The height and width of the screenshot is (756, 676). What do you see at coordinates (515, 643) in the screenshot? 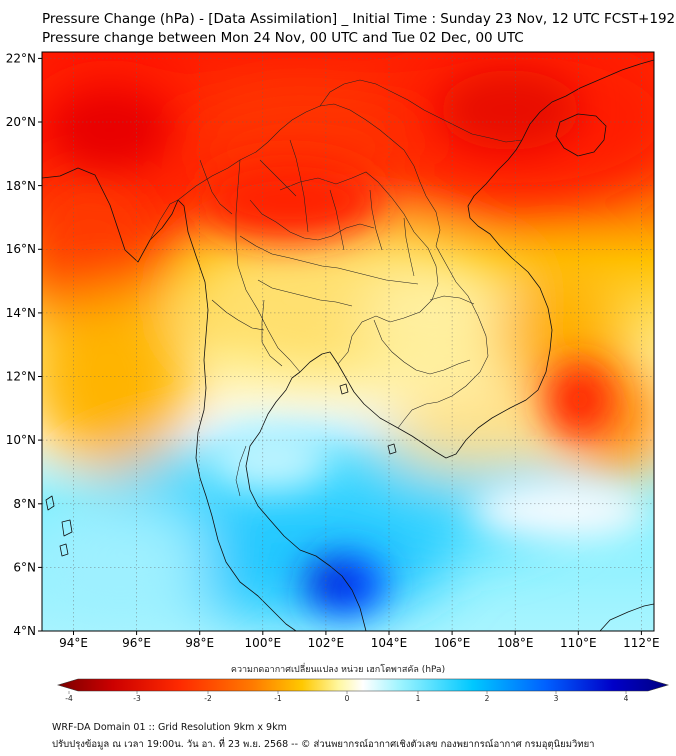
I see `lon-label: 108°E` at bounding box center [515, 643].